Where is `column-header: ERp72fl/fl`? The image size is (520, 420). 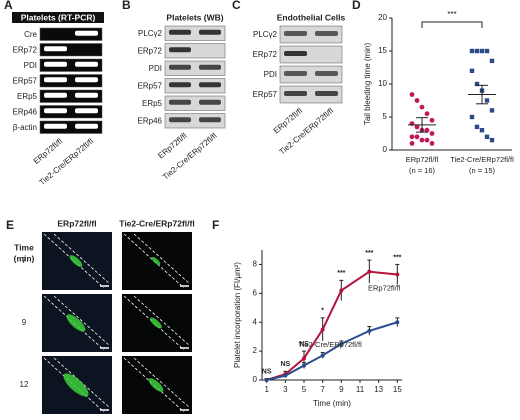 column-header: ERp72fl/fl is located at coordinates (76, 223).